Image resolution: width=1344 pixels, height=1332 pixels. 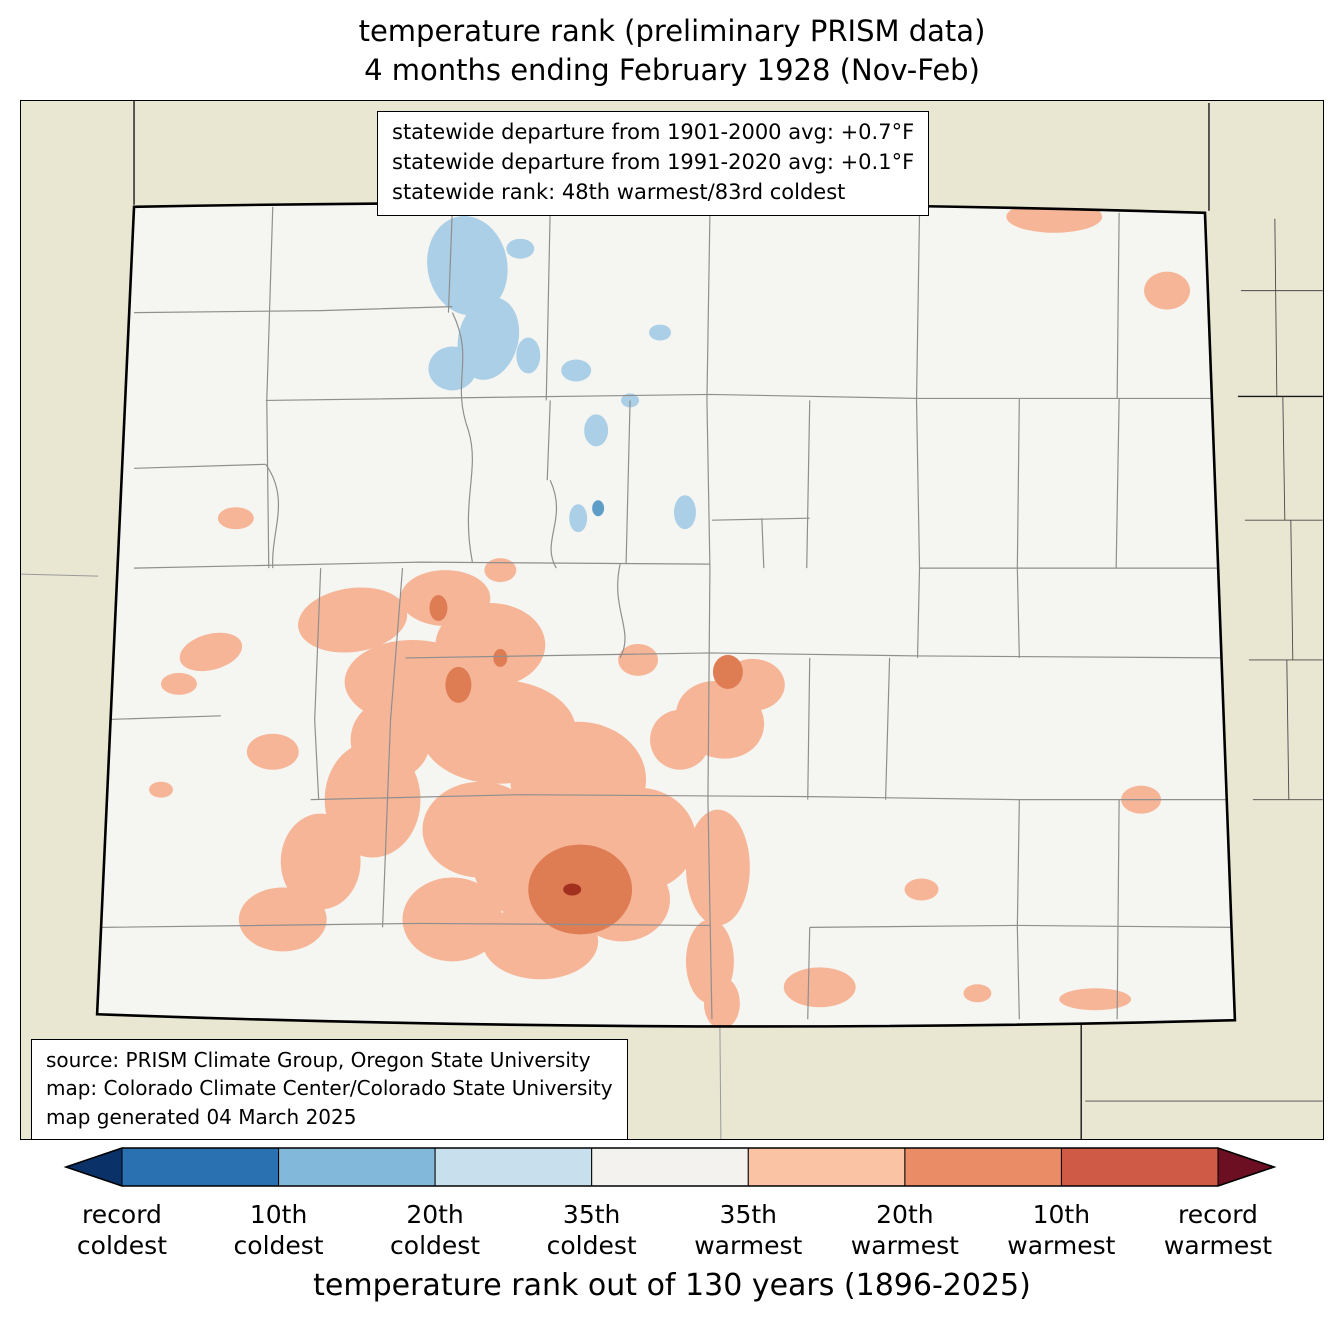 What do you see at coordinates (598, 508) in the screenshot?
I see `cold-anomaly-core-spot` at bounding box center [598, 508].